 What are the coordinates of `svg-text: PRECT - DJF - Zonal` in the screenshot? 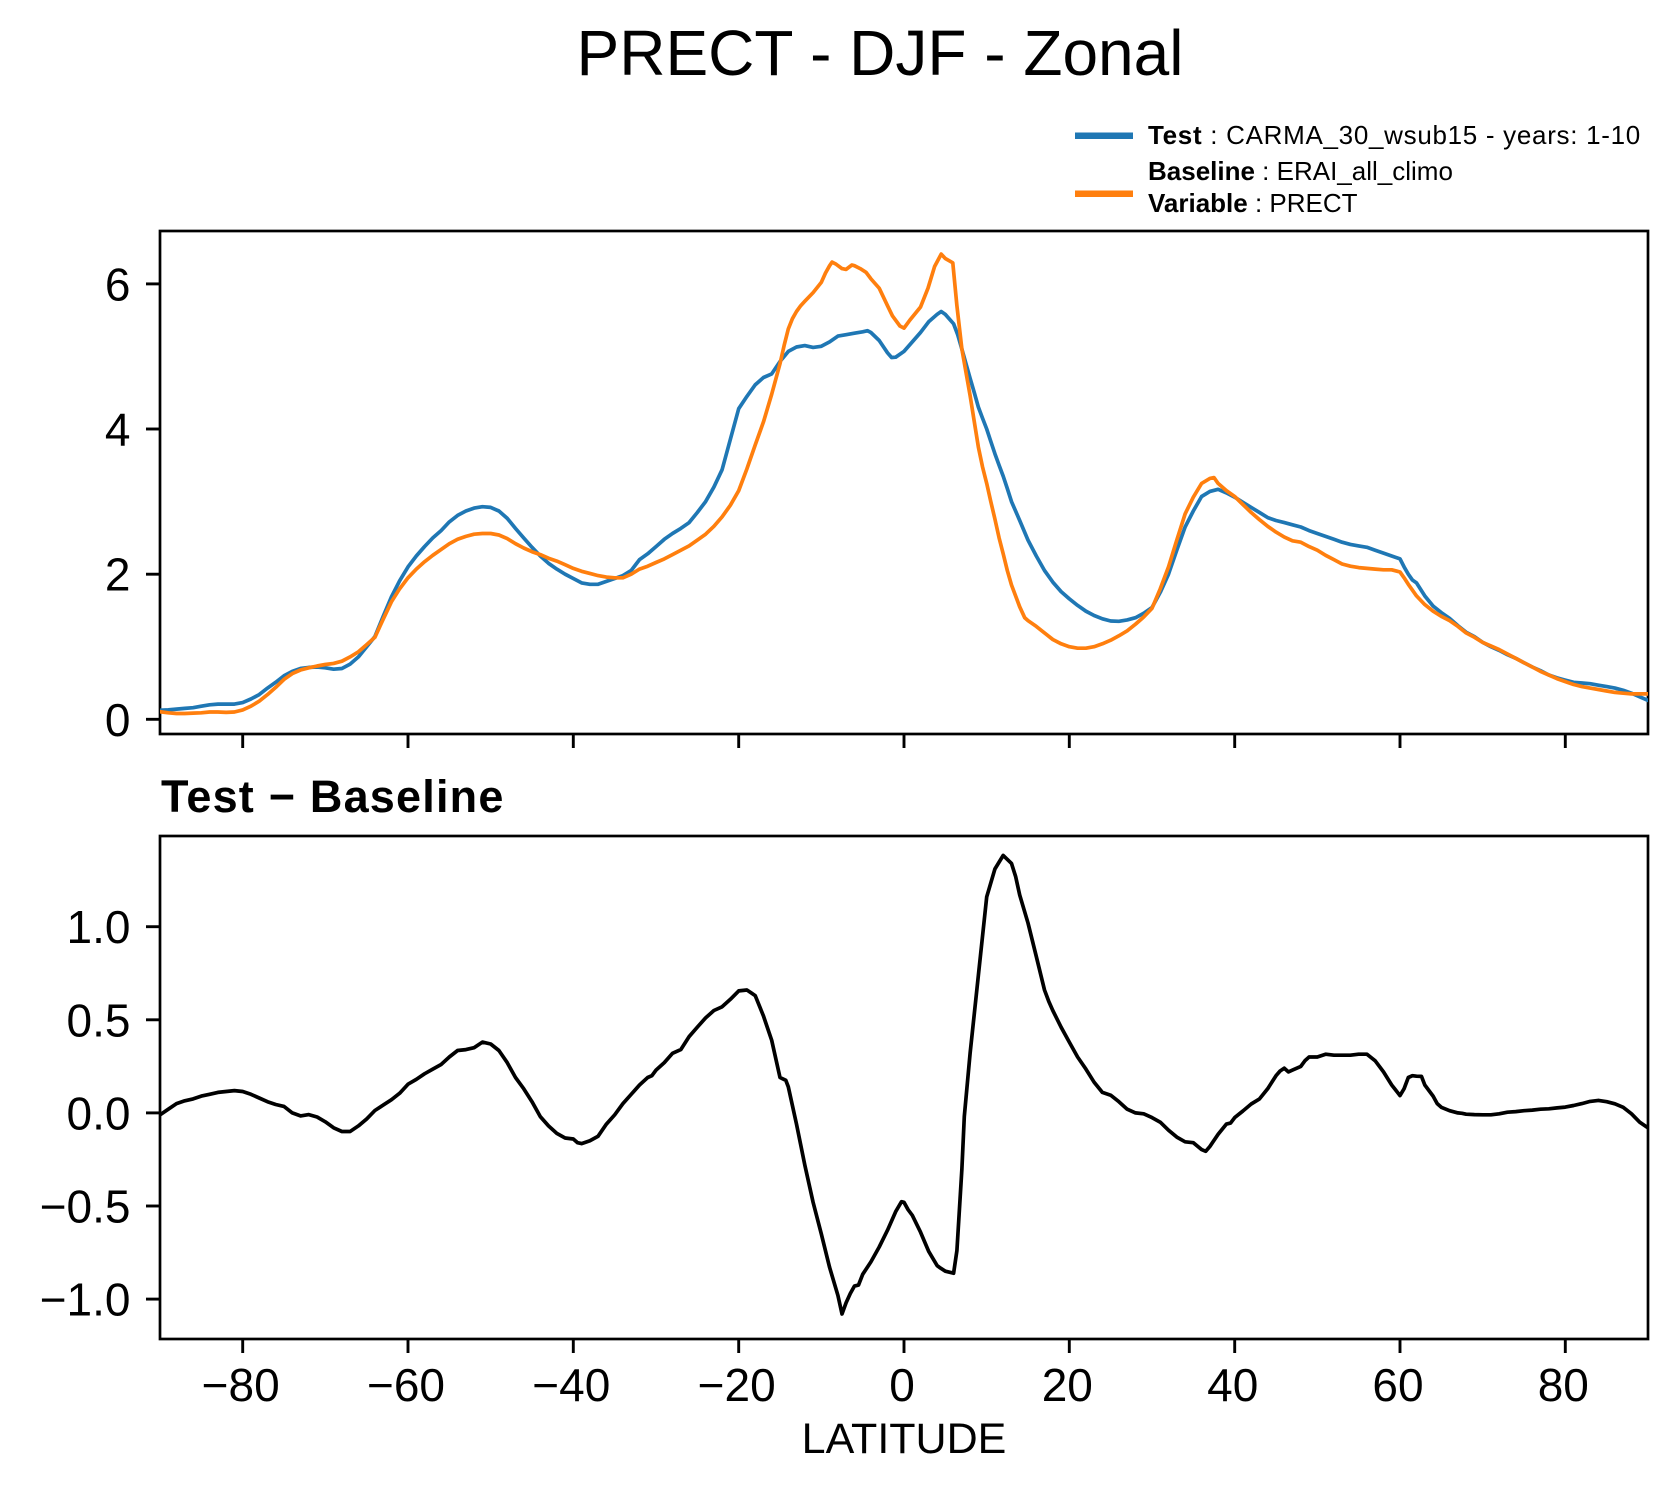 It's located at (880, 53).